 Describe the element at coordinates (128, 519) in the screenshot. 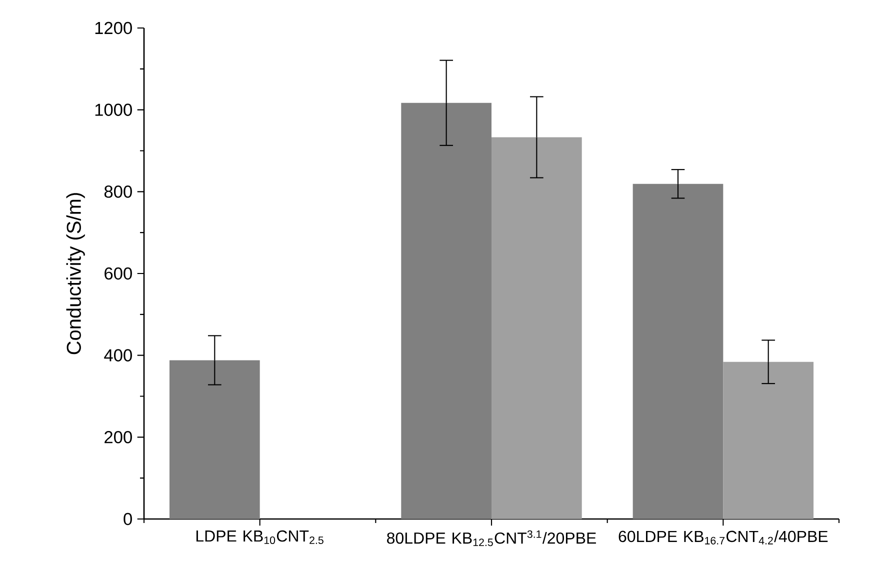

I see `y-tick-label: 0` at that location.